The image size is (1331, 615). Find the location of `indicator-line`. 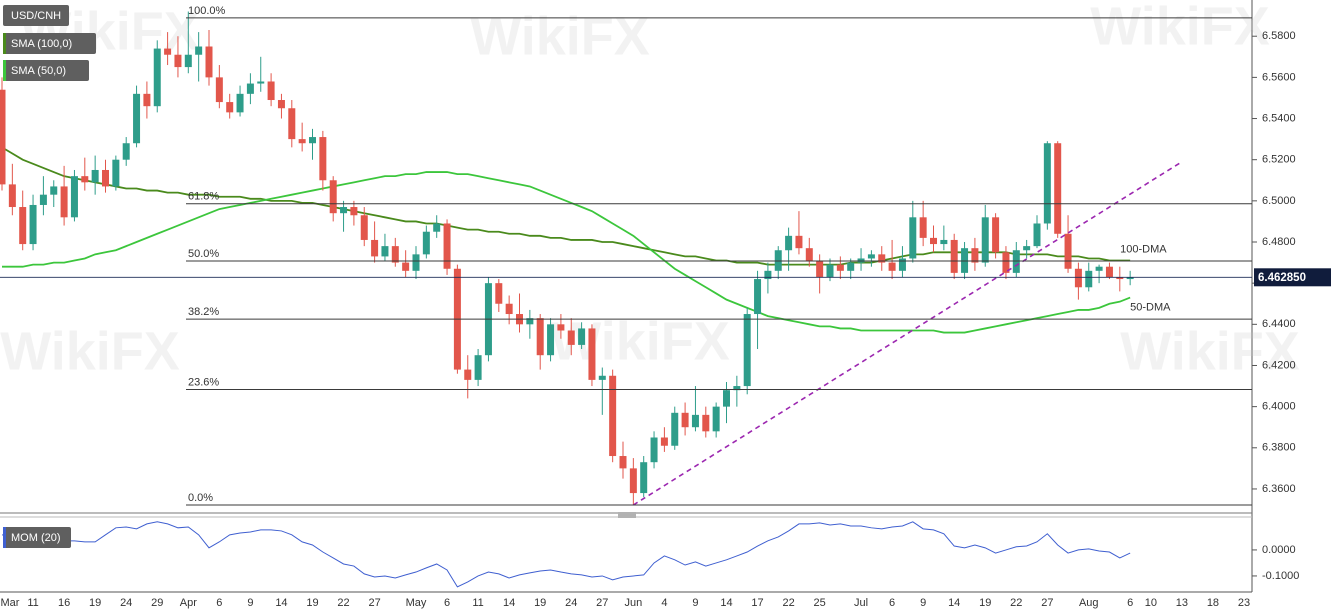

indicator-line is located at coordinates (566, 554).